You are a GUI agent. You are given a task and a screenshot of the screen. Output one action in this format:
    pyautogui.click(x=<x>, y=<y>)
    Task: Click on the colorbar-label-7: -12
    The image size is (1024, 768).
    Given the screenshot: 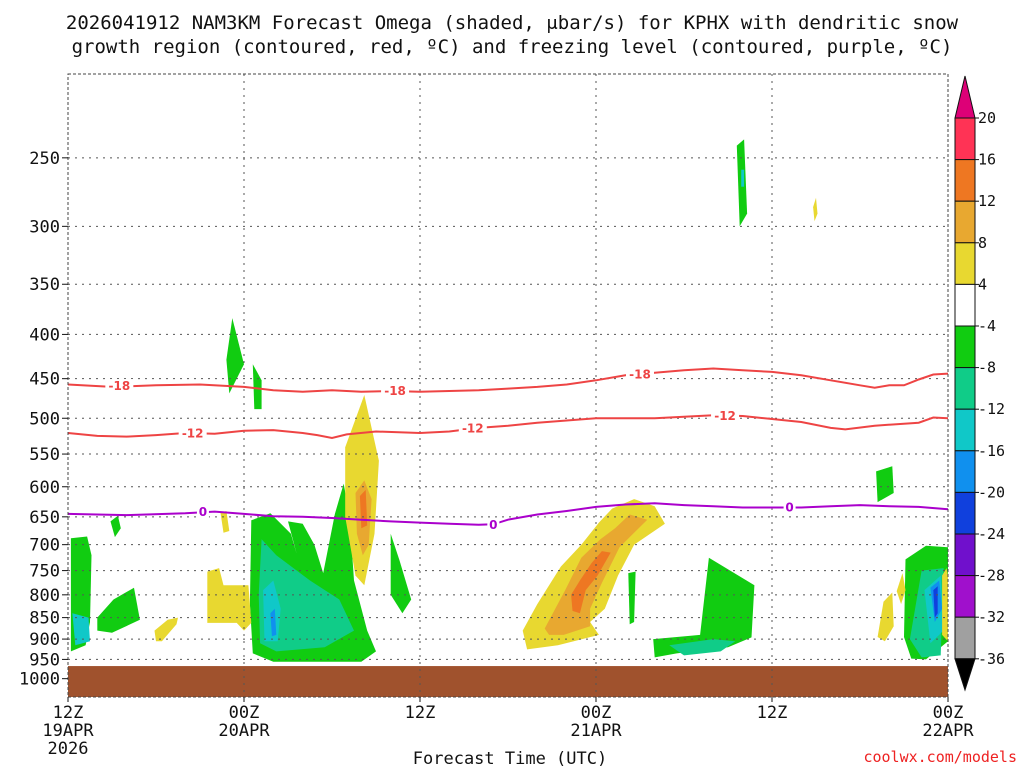 What is the action you would take?
    pyautogui.click(x=991, y=409)
    